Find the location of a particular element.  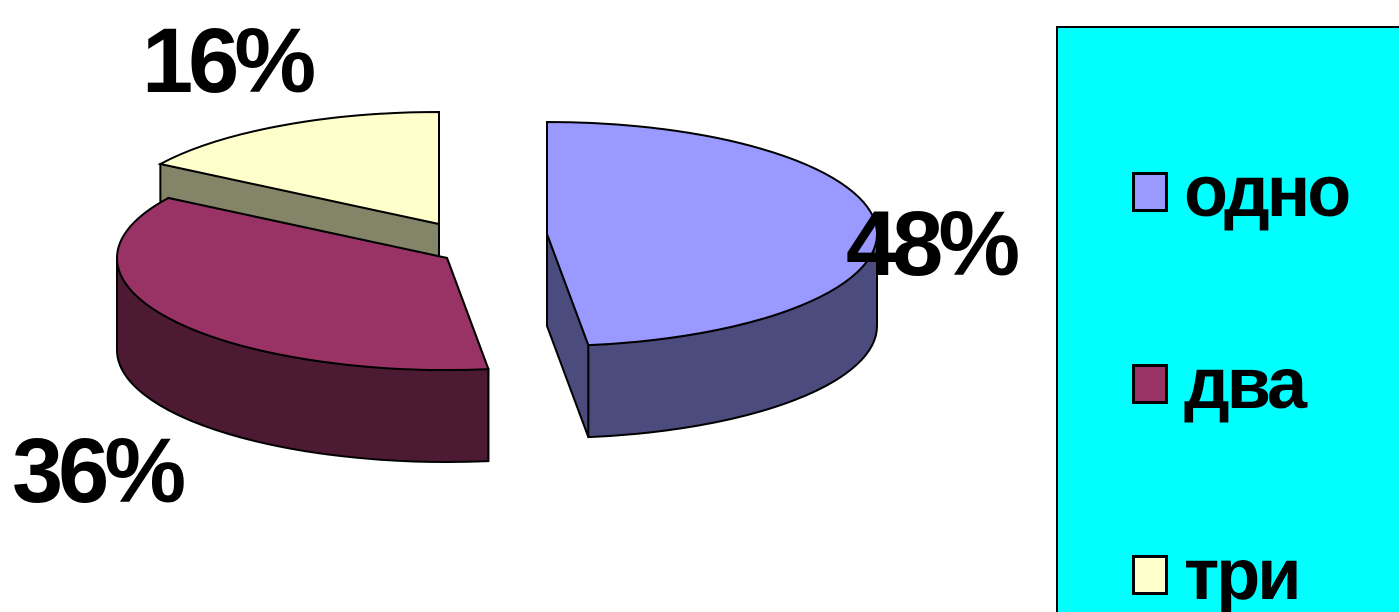

legend-swatch-odno is located at coordinates (1150, 192).